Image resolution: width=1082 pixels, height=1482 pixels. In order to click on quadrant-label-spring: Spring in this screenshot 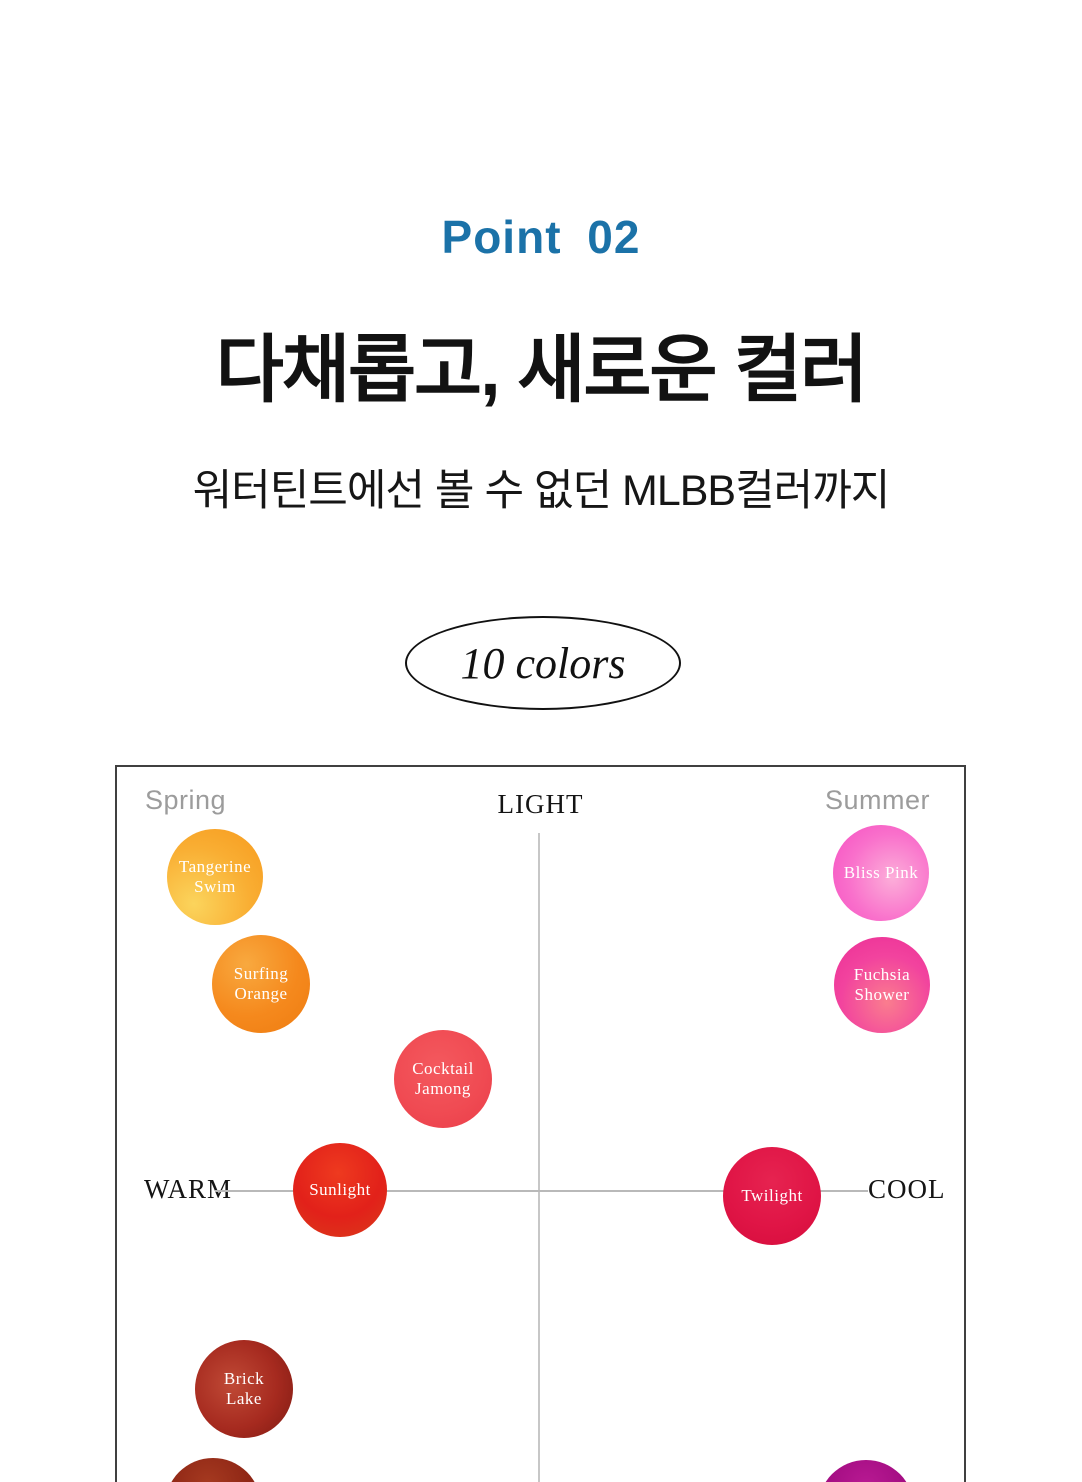, I will do `click(186, 800)`.